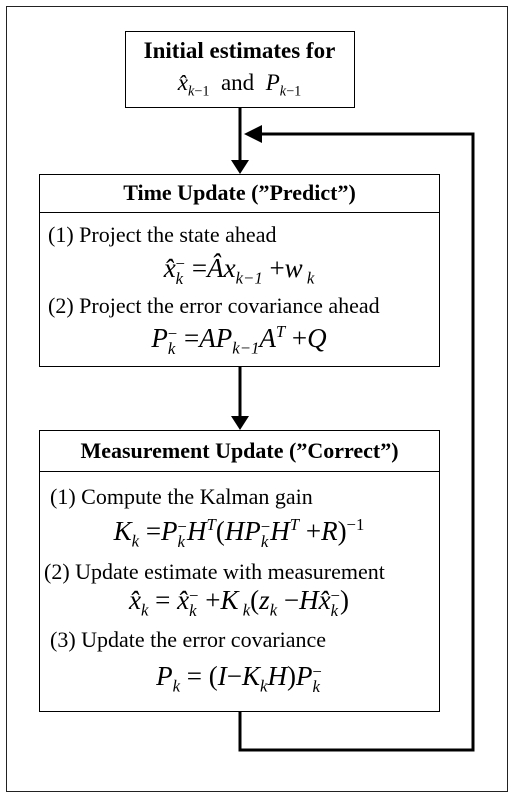 This screenshot has width=516, height=800. What do you see at coordinates (239, 340) in the screenshot?
I see `predict-covariance-equation: P − k =APk−1AT +Q` at bounding box center [239, 340].